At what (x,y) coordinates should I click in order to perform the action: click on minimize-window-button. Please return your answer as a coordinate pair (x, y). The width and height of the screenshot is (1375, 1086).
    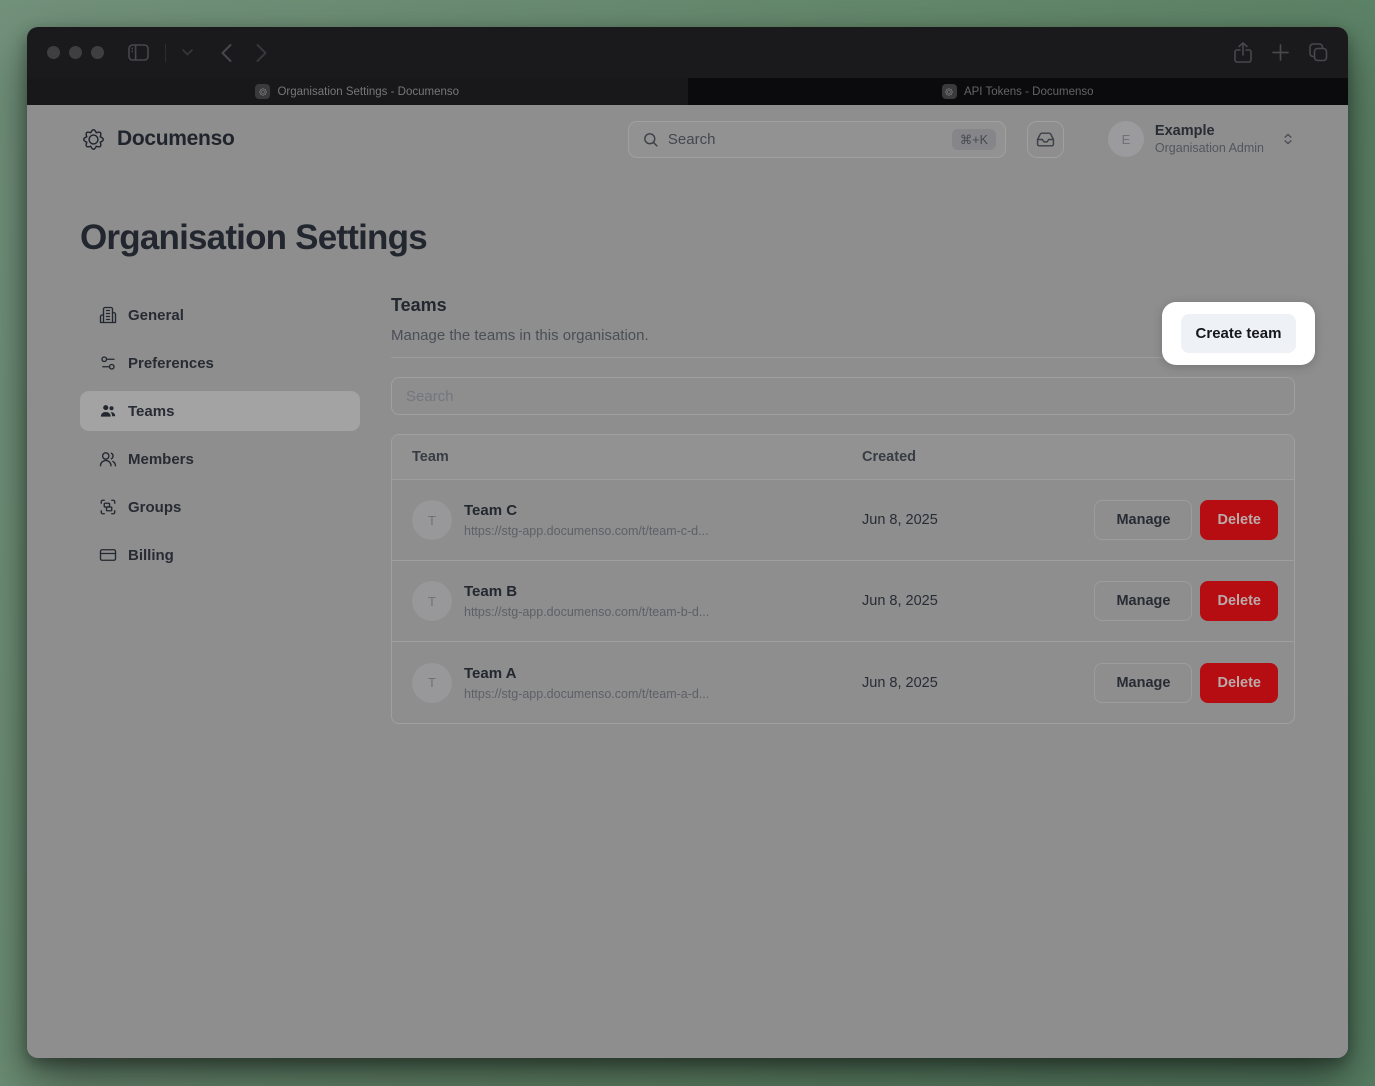
    Looking at the image, I should click on (75, 52).